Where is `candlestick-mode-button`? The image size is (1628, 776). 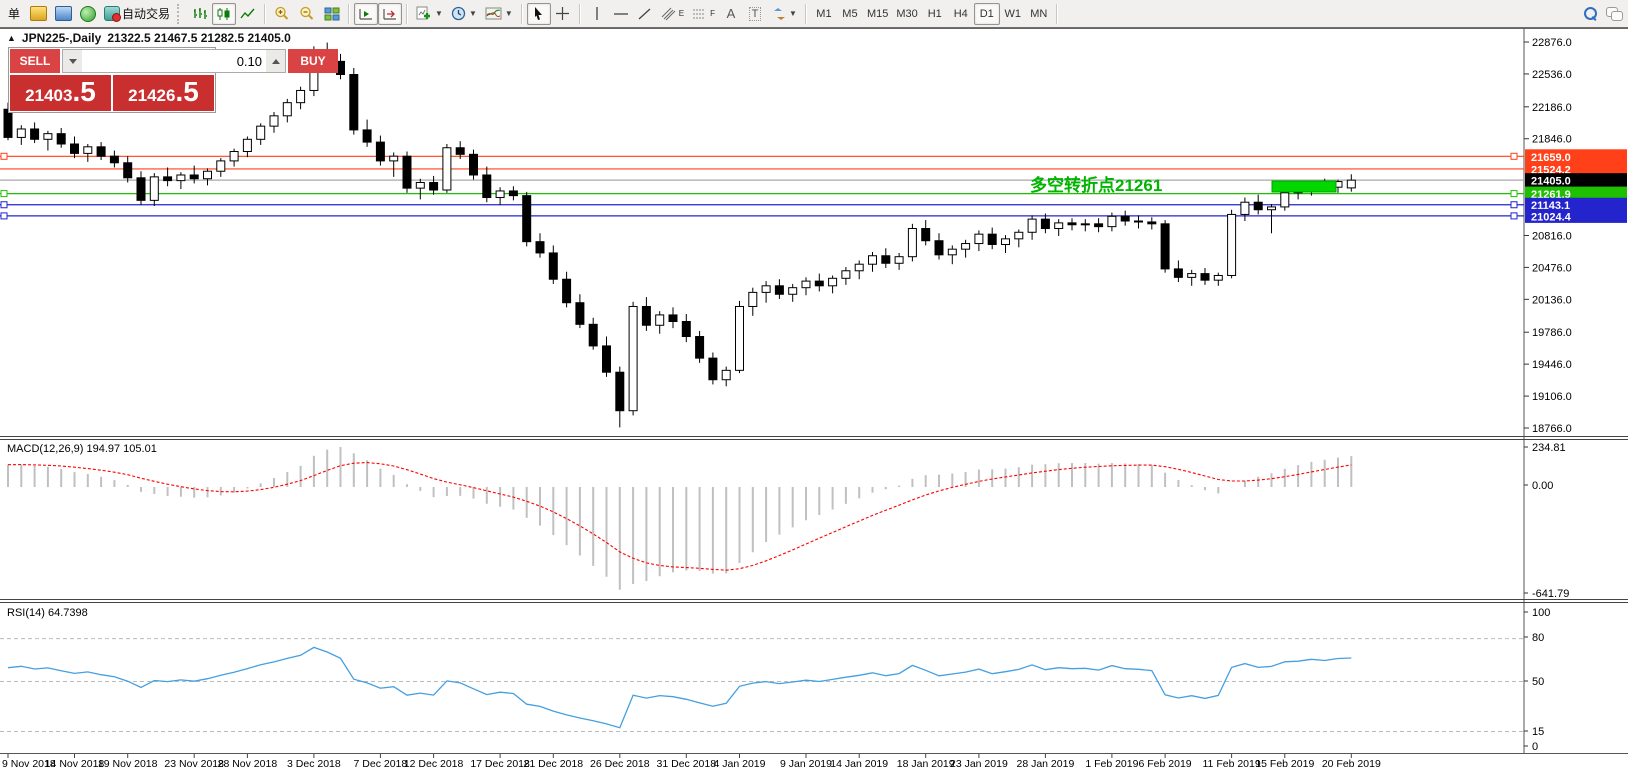 candlestick-mode-button is located at coordinates (224, 13).